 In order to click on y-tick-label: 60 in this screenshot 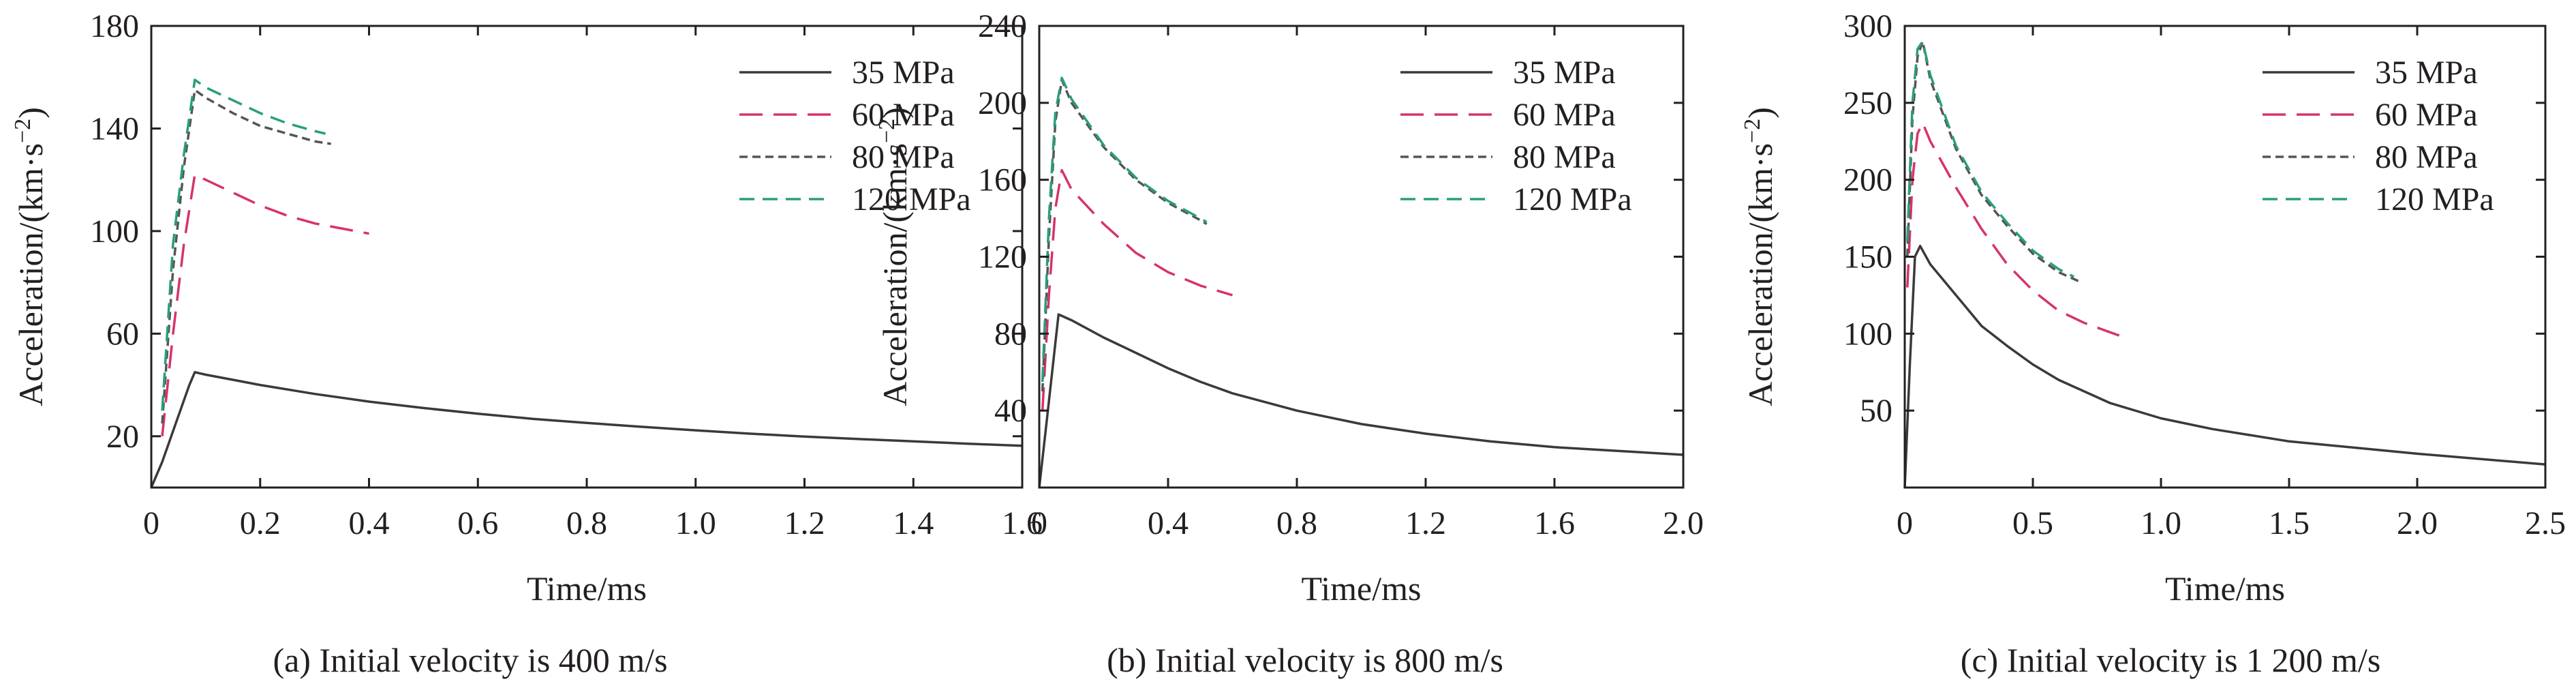, I will do `click(123, 334)`.